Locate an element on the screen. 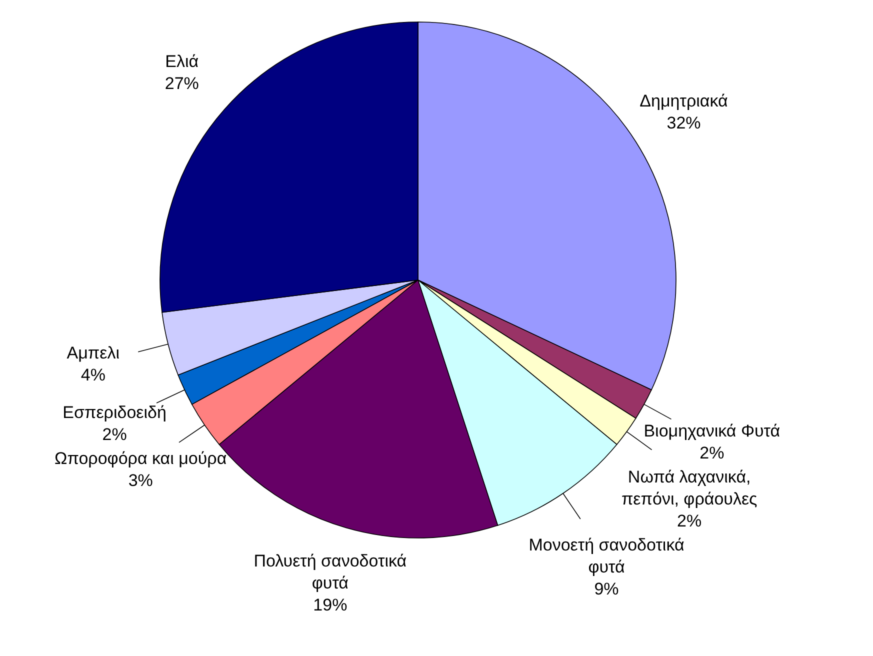 The height and width of the screenshot is (656, 873). slice-label: Εσπεριδοειδή is located at coordinates (114, 412).